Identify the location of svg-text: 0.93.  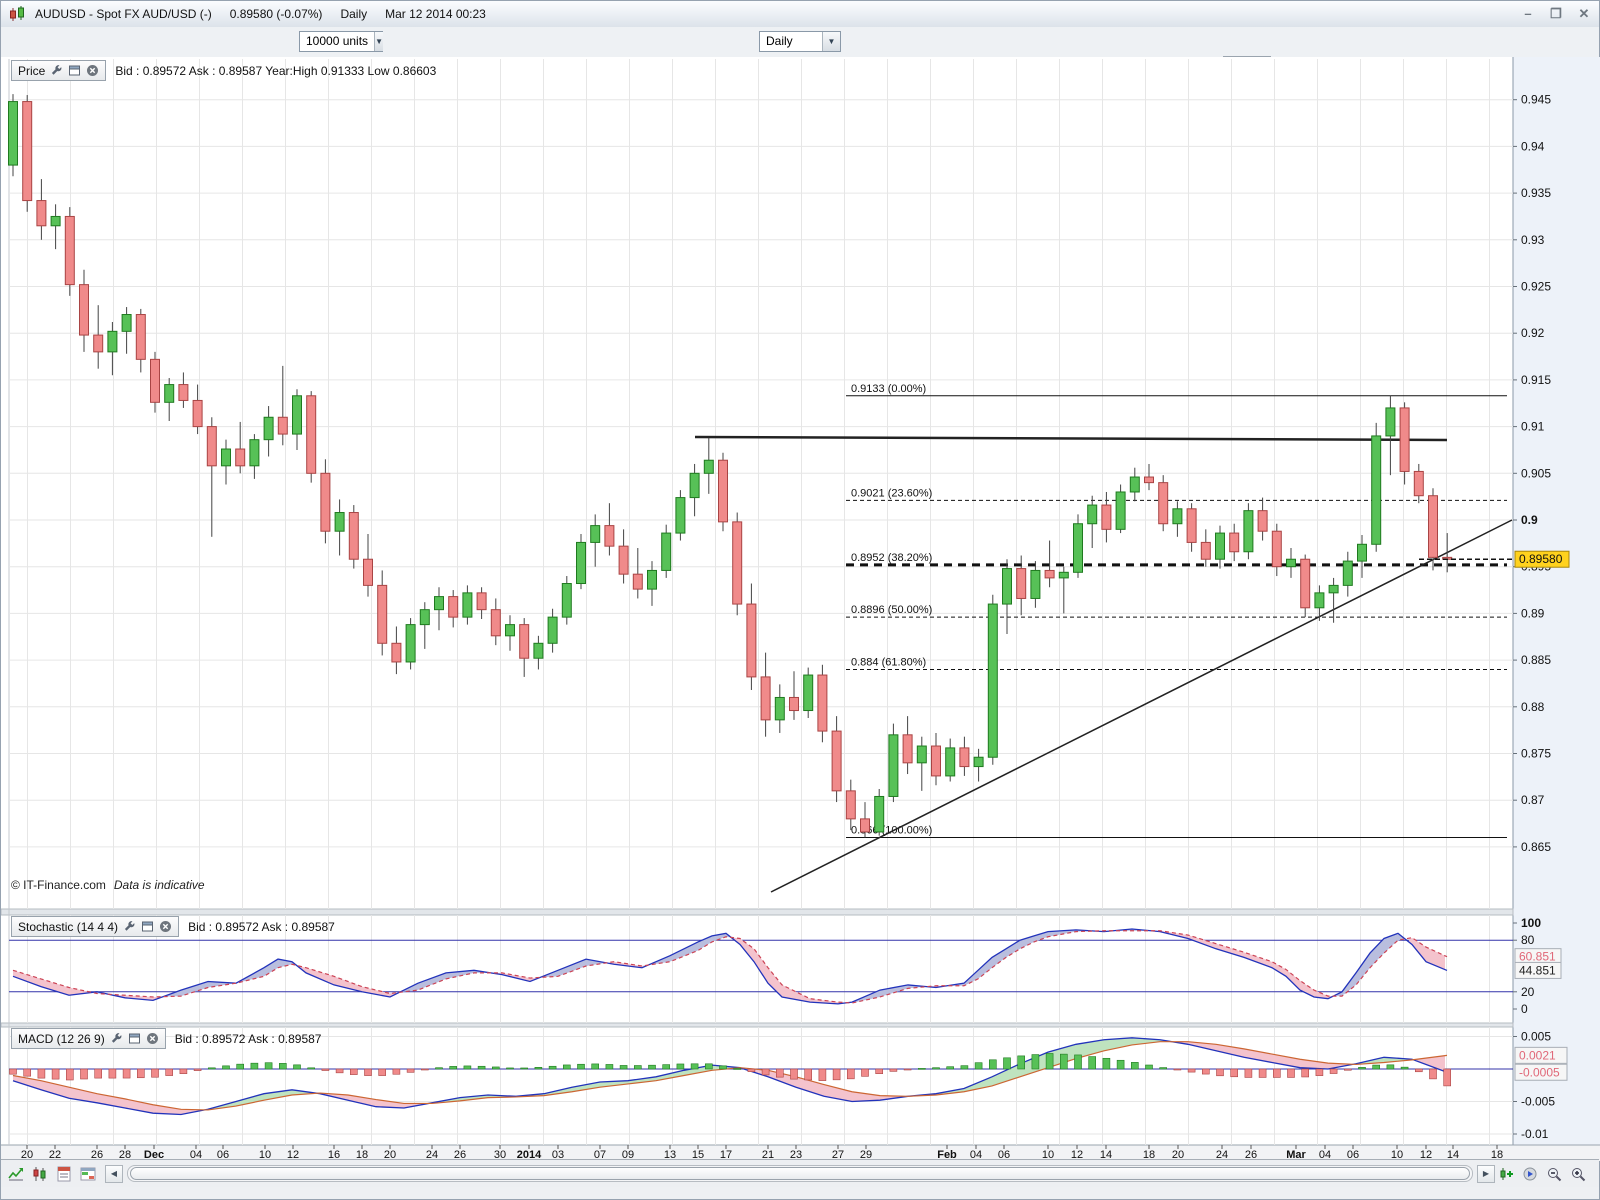
(1533, 240).